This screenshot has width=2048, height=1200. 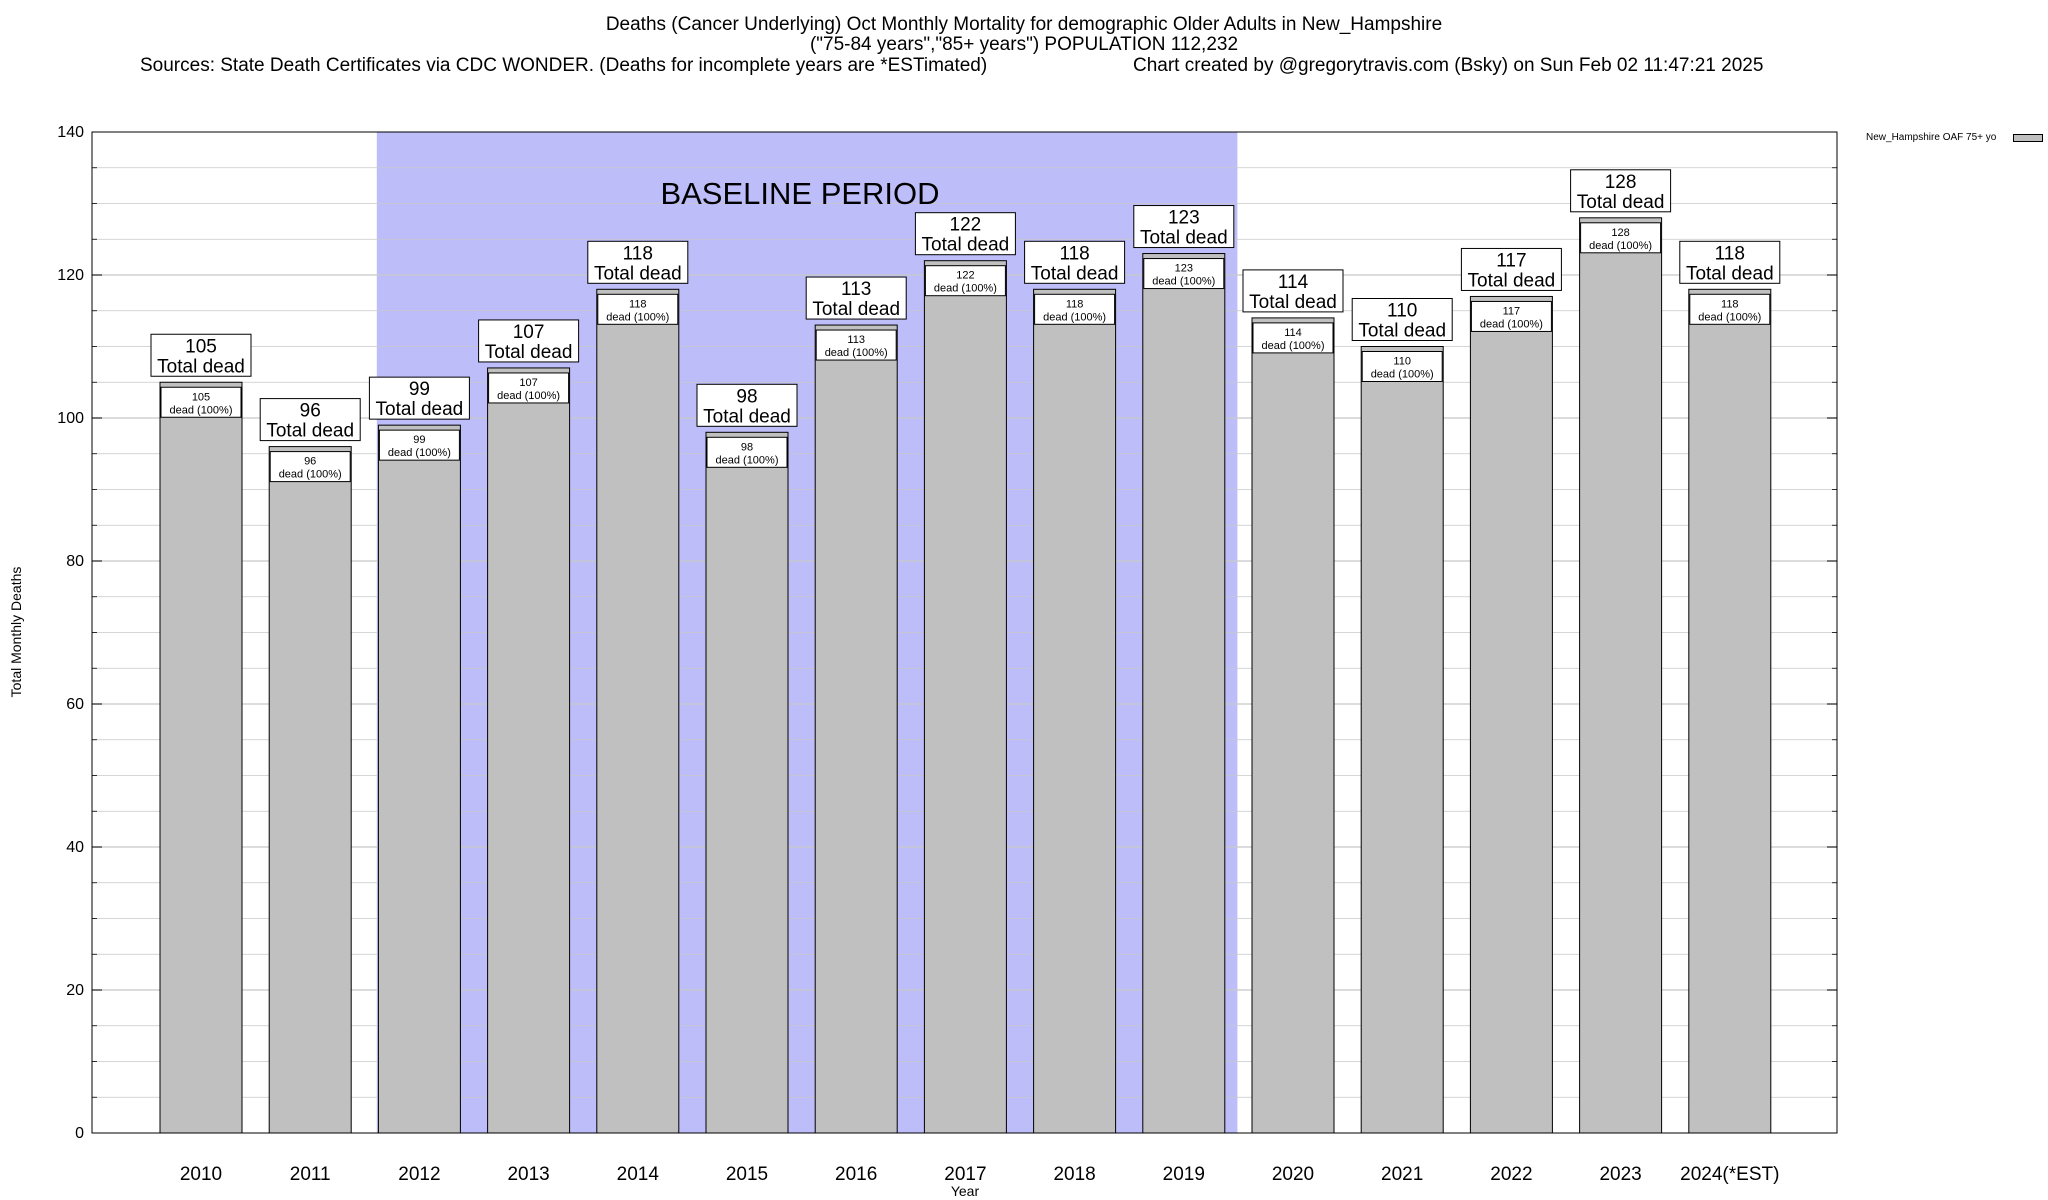 I want to click on x-tick-label: 2021, so click(x=1402, y=1174).